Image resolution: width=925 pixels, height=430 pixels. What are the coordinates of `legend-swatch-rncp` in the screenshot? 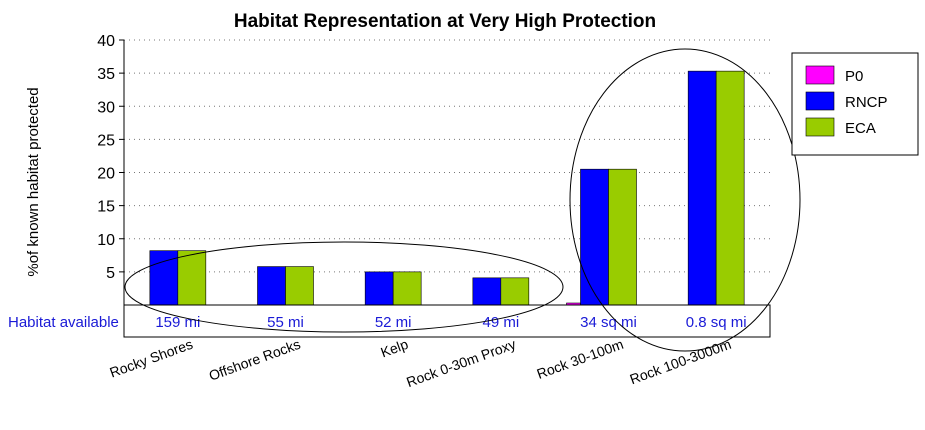 It's located at (820, 101).